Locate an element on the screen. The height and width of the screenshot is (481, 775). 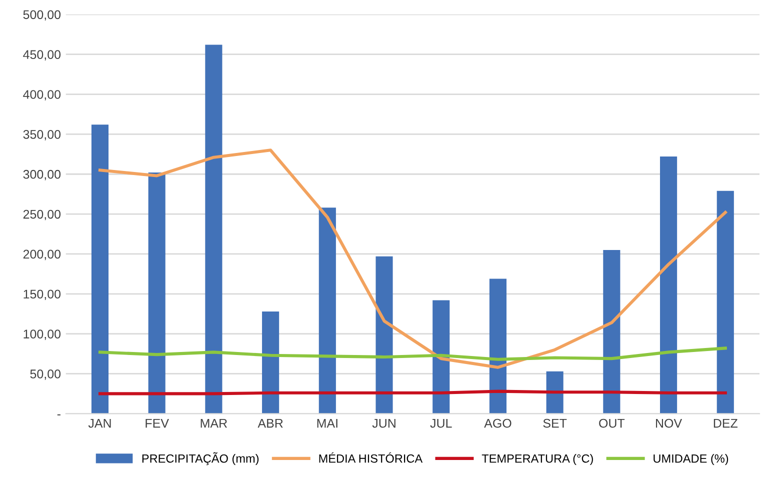
x-tick-label: FEV is located at coordinates (157, 423).